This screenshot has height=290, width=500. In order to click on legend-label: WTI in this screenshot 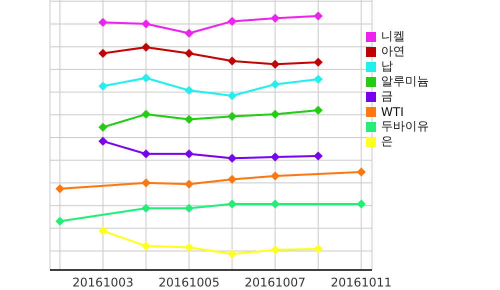, I will do `click(392, 111)`.